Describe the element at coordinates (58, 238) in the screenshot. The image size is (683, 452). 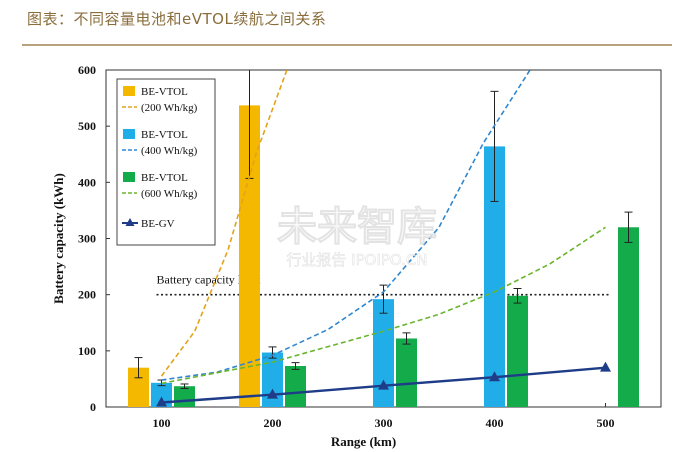
I see `y-axis-title: Battery capacity (kWh)` at that location.